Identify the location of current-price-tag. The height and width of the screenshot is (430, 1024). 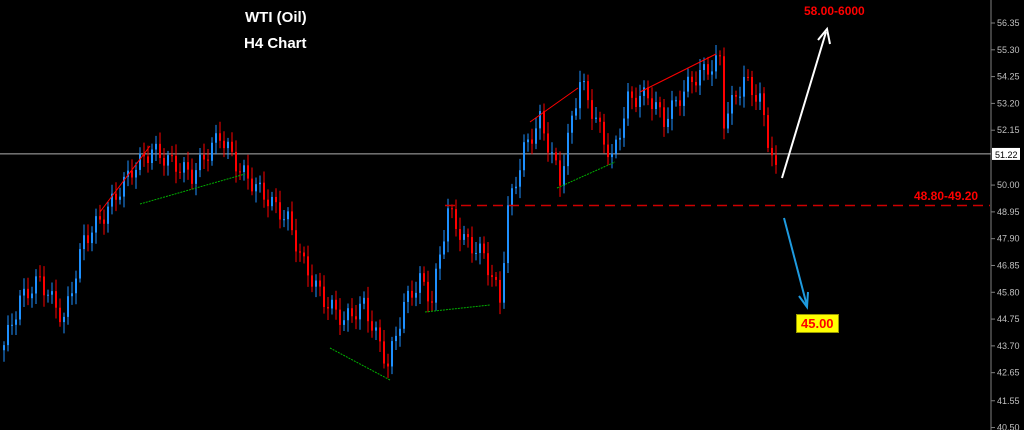
(1006, 153).